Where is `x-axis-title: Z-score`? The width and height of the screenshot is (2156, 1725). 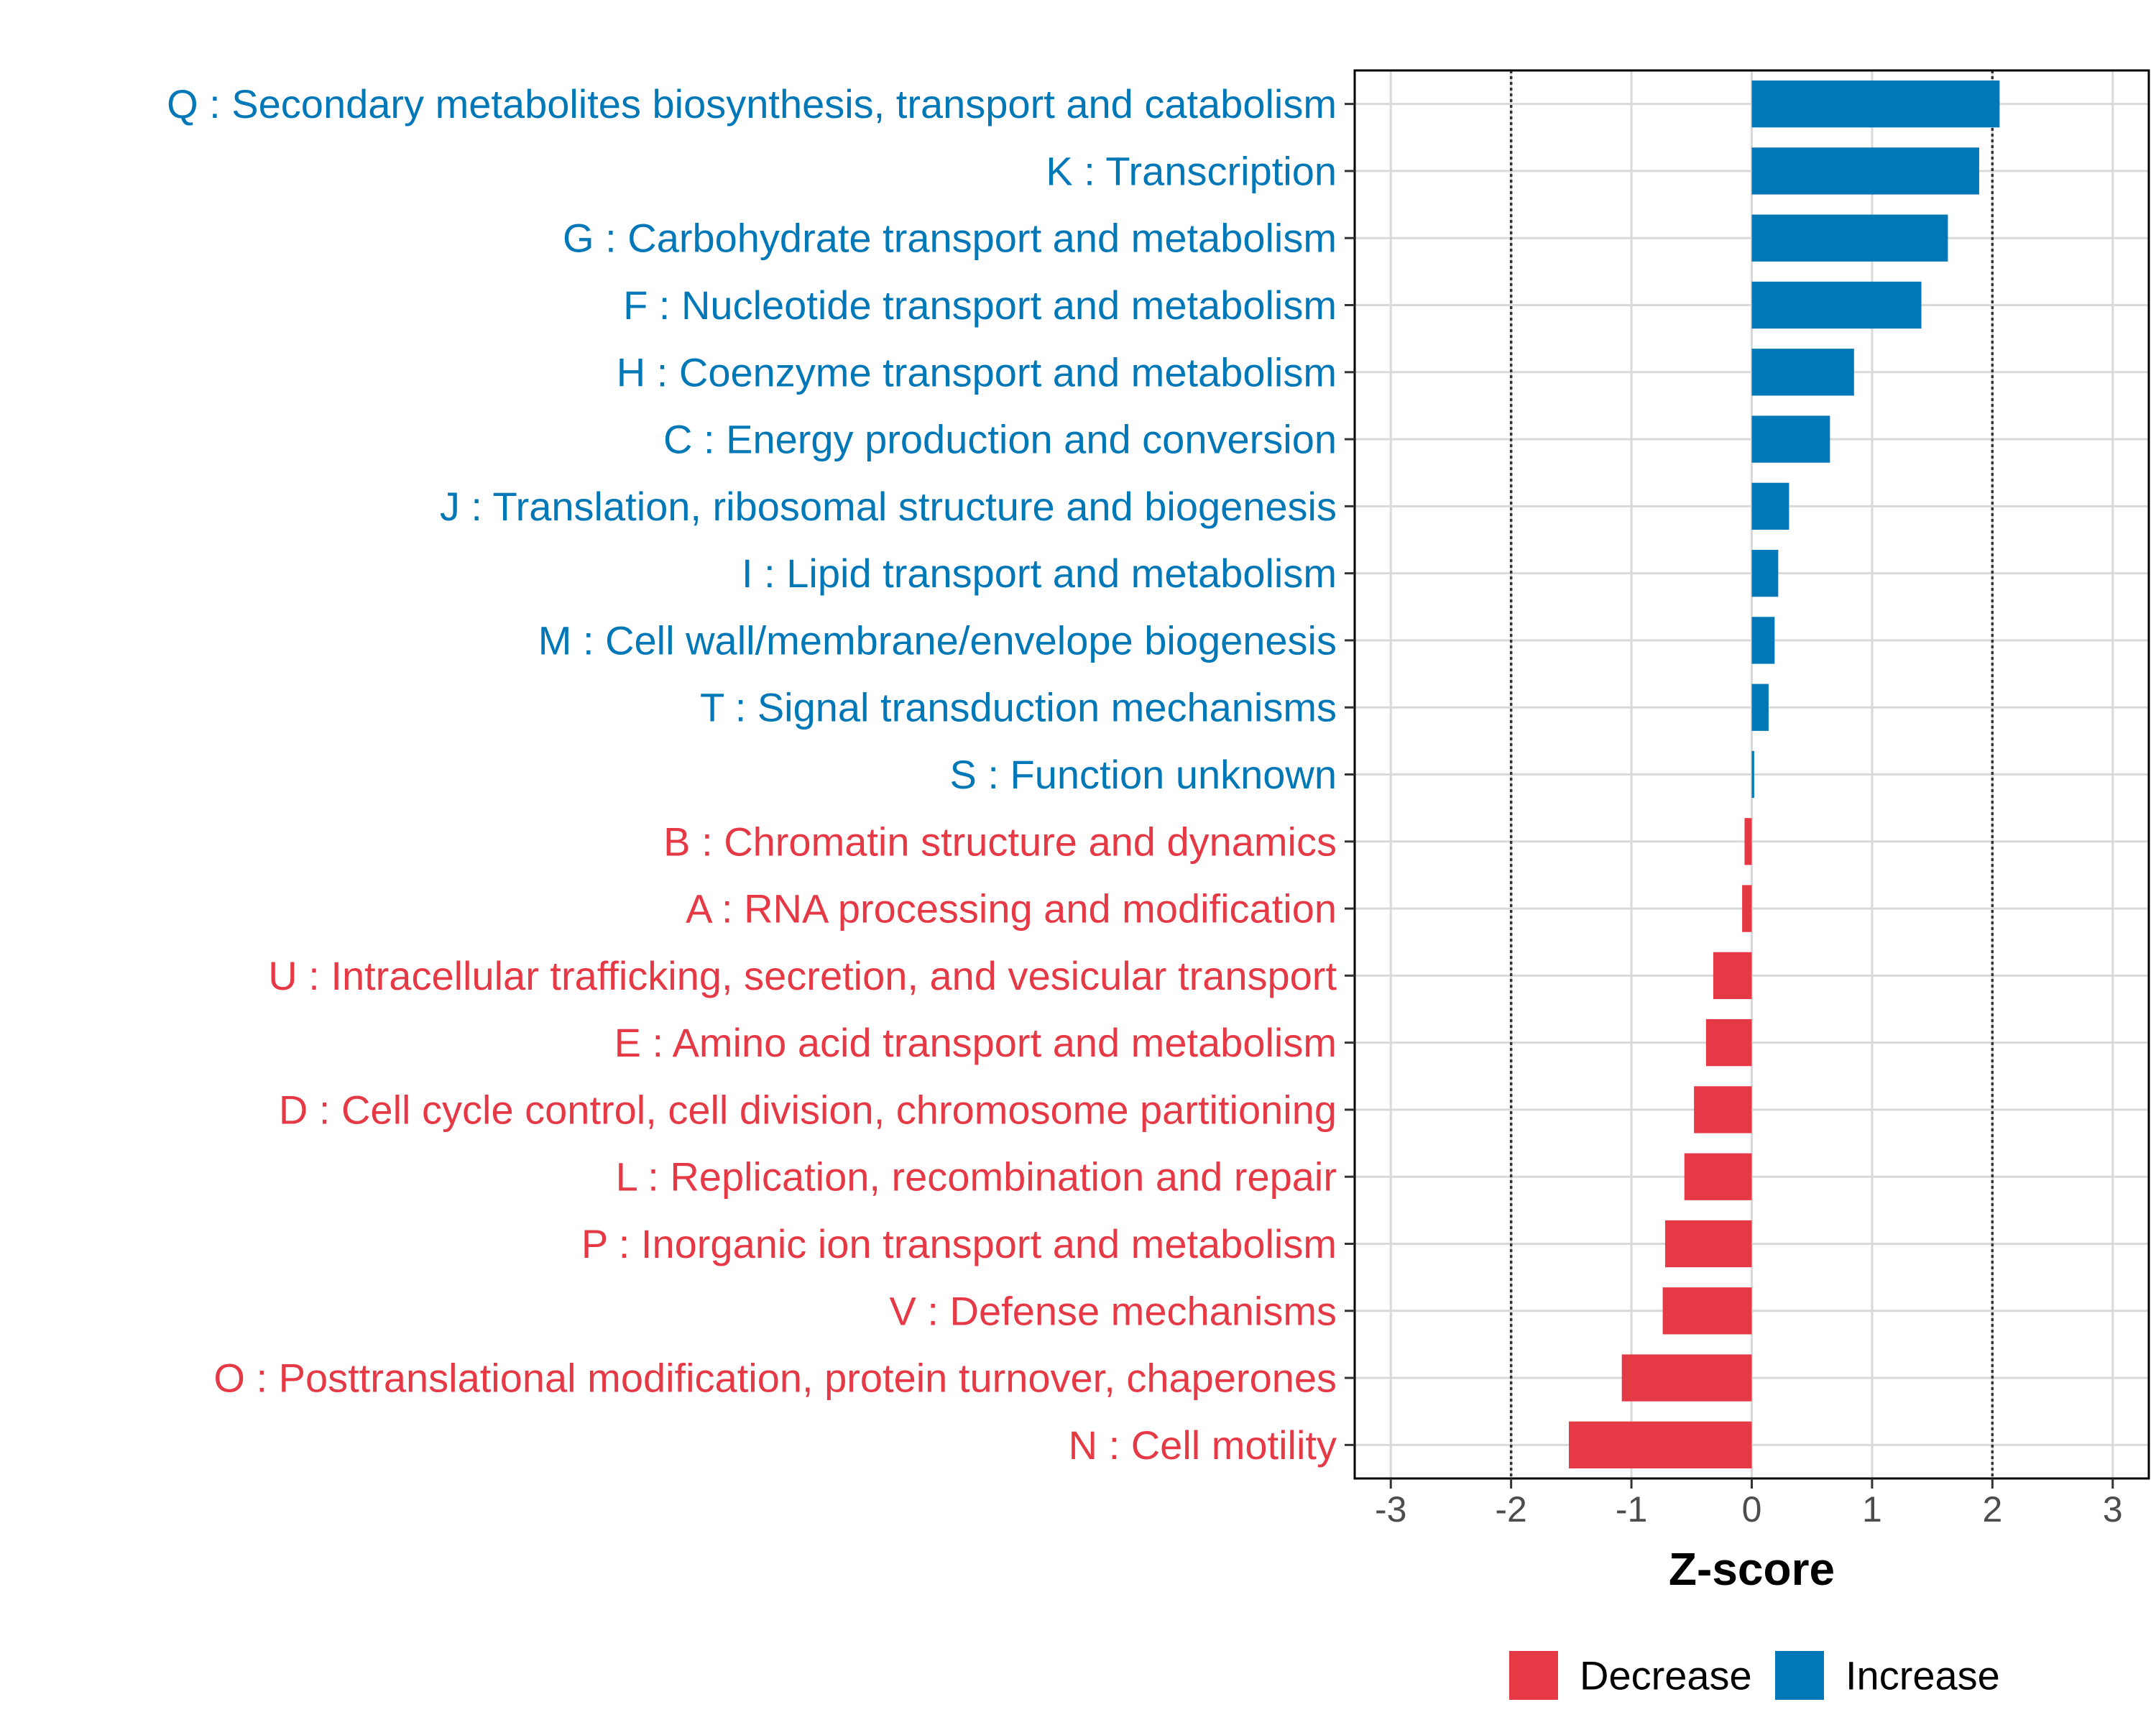
x-axis-title: Z-score is located at coordinates (1752, 1569).